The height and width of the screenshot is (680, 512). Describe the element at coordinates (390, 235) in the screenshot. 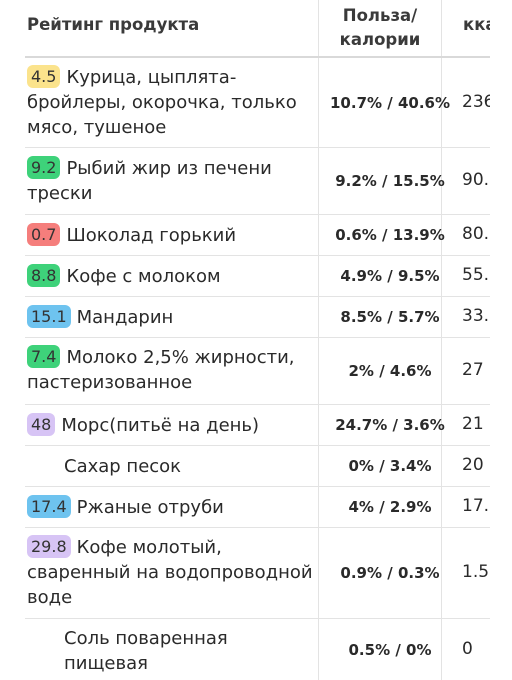

I see `ratio-value: 0.6% / 13.9%` at that location.